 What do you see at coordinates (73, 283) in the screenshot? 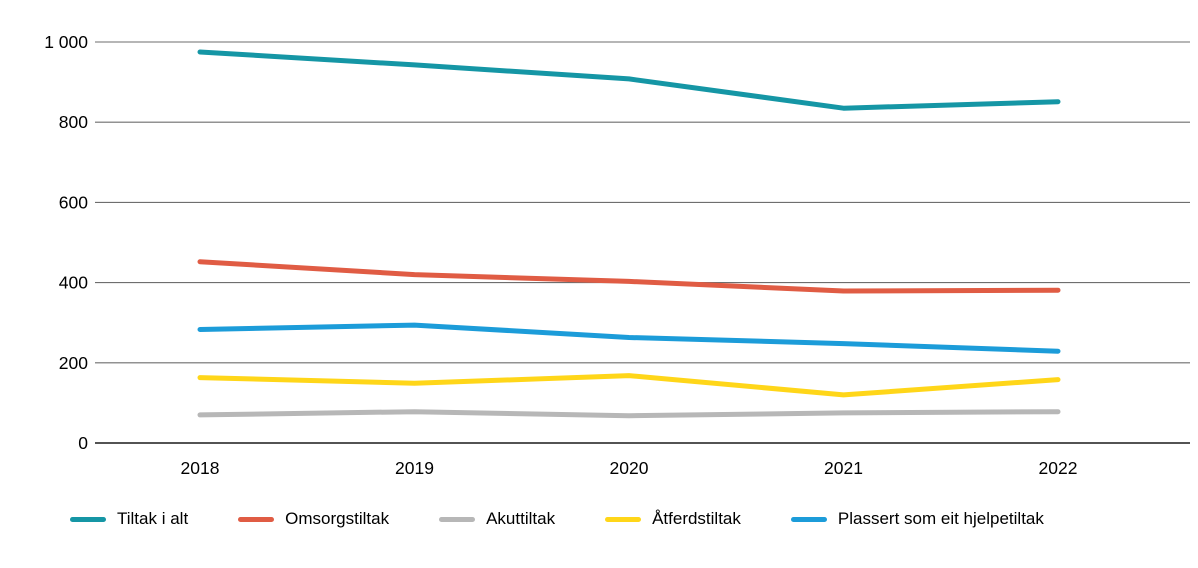
I see `y-tick-label: 400` at bounding box center [73, 283].